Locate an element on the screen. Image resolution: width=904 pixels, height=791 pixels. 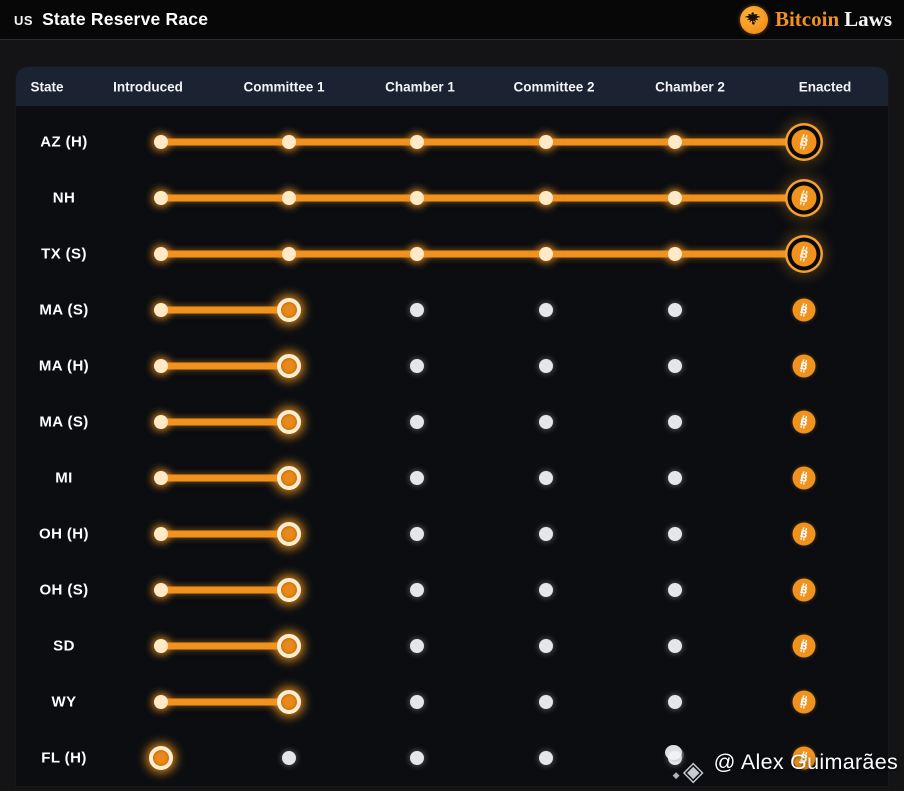
state-label: NH is located at coordinates (64, 198).